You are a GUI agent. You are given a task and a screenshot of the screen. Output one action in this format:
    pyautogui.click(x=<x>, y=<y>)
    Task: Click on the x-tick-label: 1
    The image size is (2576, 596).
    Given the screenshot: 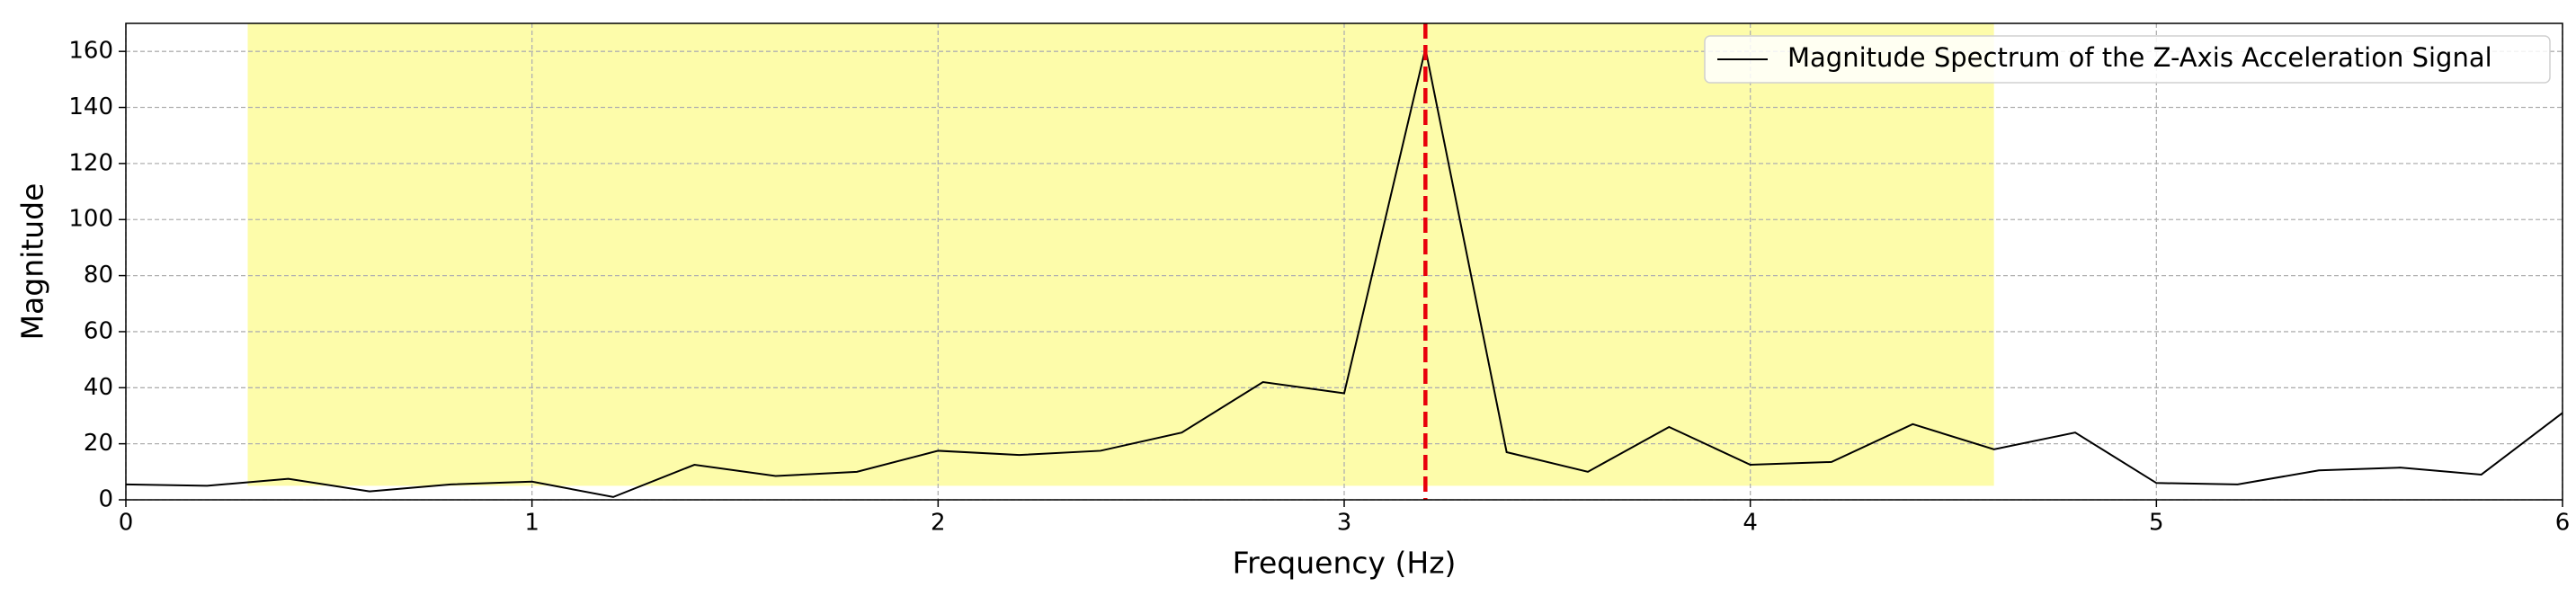 What is the action you would take?
    pyautogui.click(x=531, y=523)
    